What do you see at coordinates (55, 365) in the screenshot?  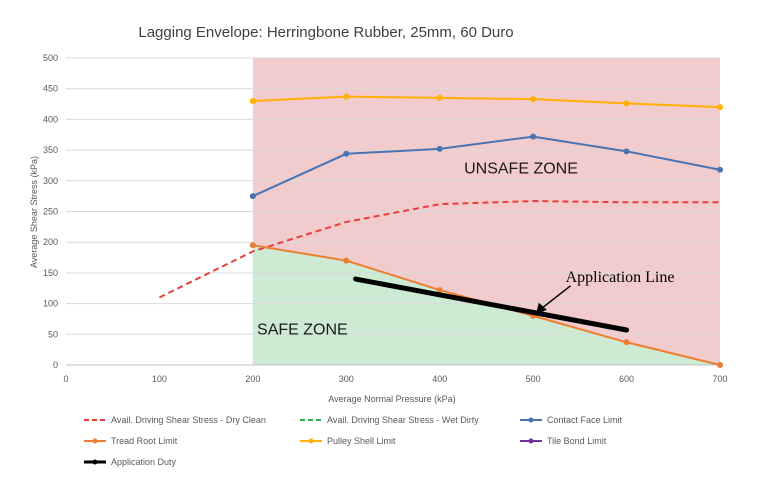 I see `y-tick-label: 0` at bounding box center [55, 365].